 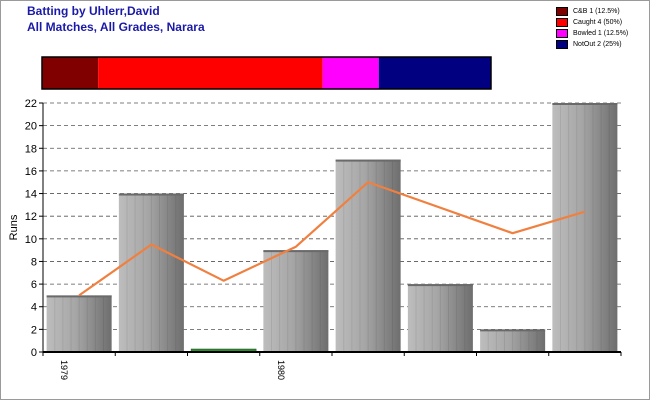 What do you see at coordinates (562, 22) in the screenshot?
I see `legend-swatch-caught` at bounding box center [562, 22].